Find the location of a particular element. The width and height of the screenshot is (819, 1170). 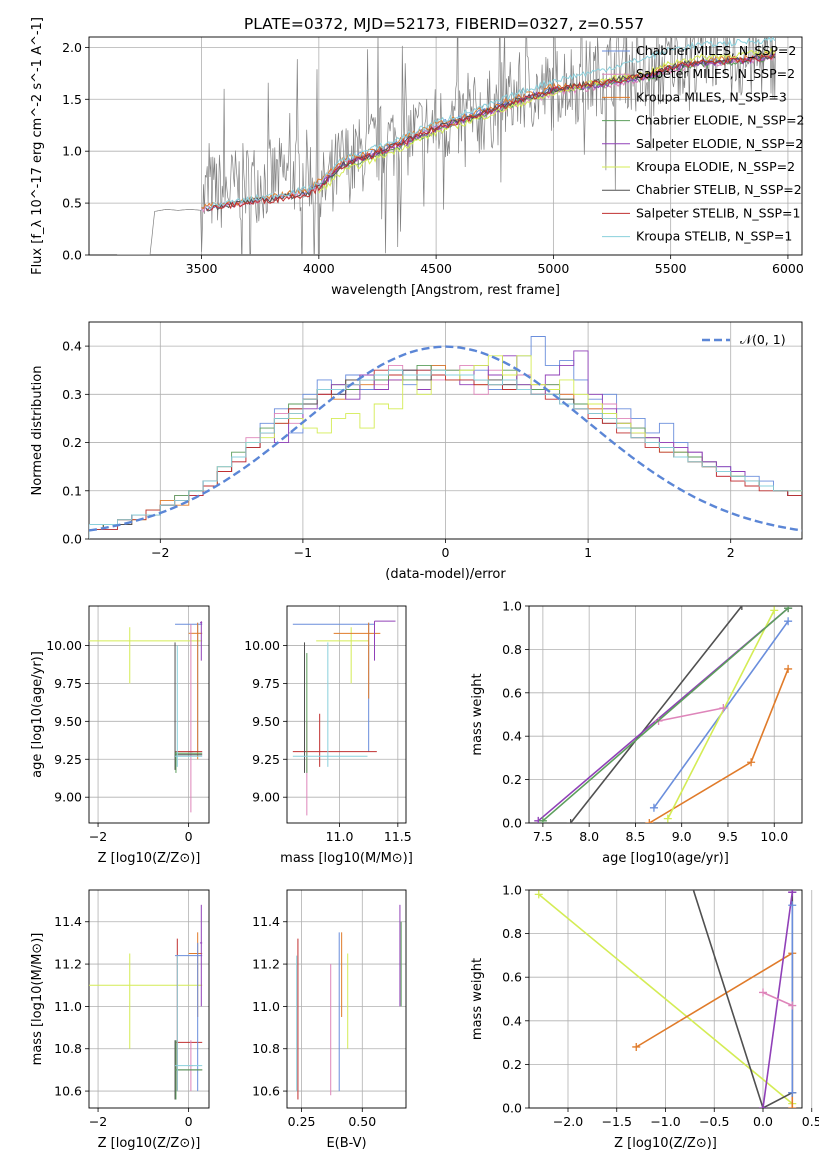

gaussian-curve is located at coordinates (445, 438).